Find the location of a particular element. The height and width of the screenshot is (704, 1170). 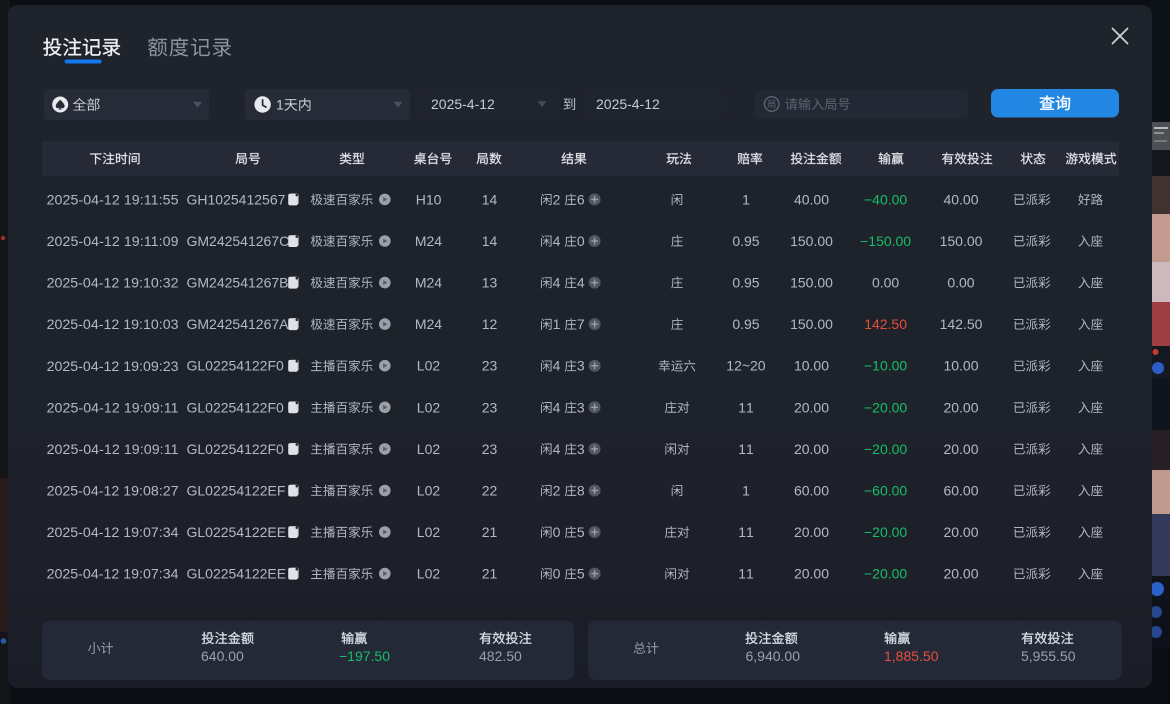

svg-text: 22 is located at coordinates (490, 491).